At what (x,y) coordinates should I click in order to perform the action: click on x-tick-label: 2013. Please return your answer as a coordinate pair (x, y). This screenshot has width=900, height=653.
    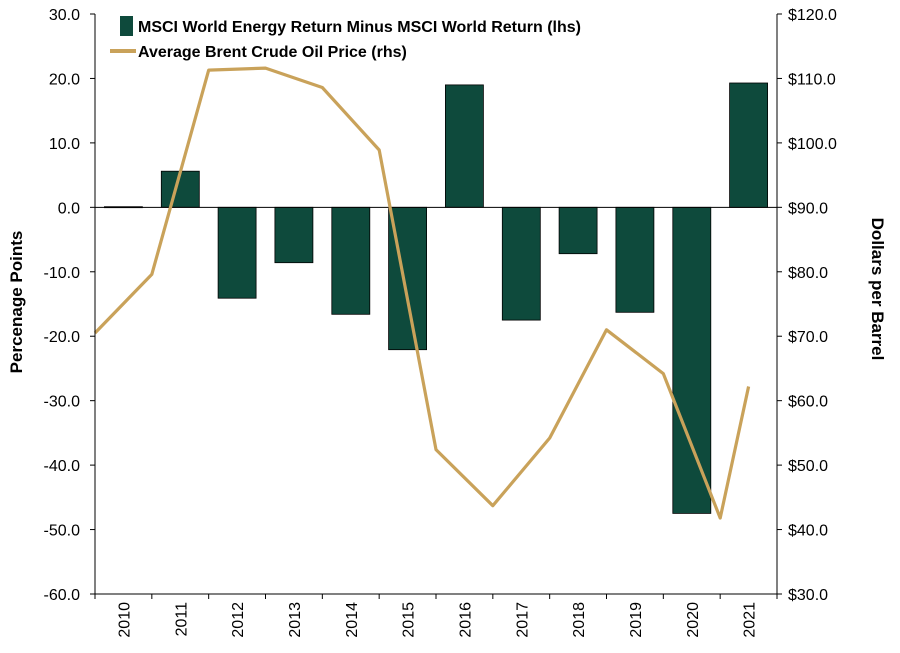
    Looking at the image, I should click on (295, 620).